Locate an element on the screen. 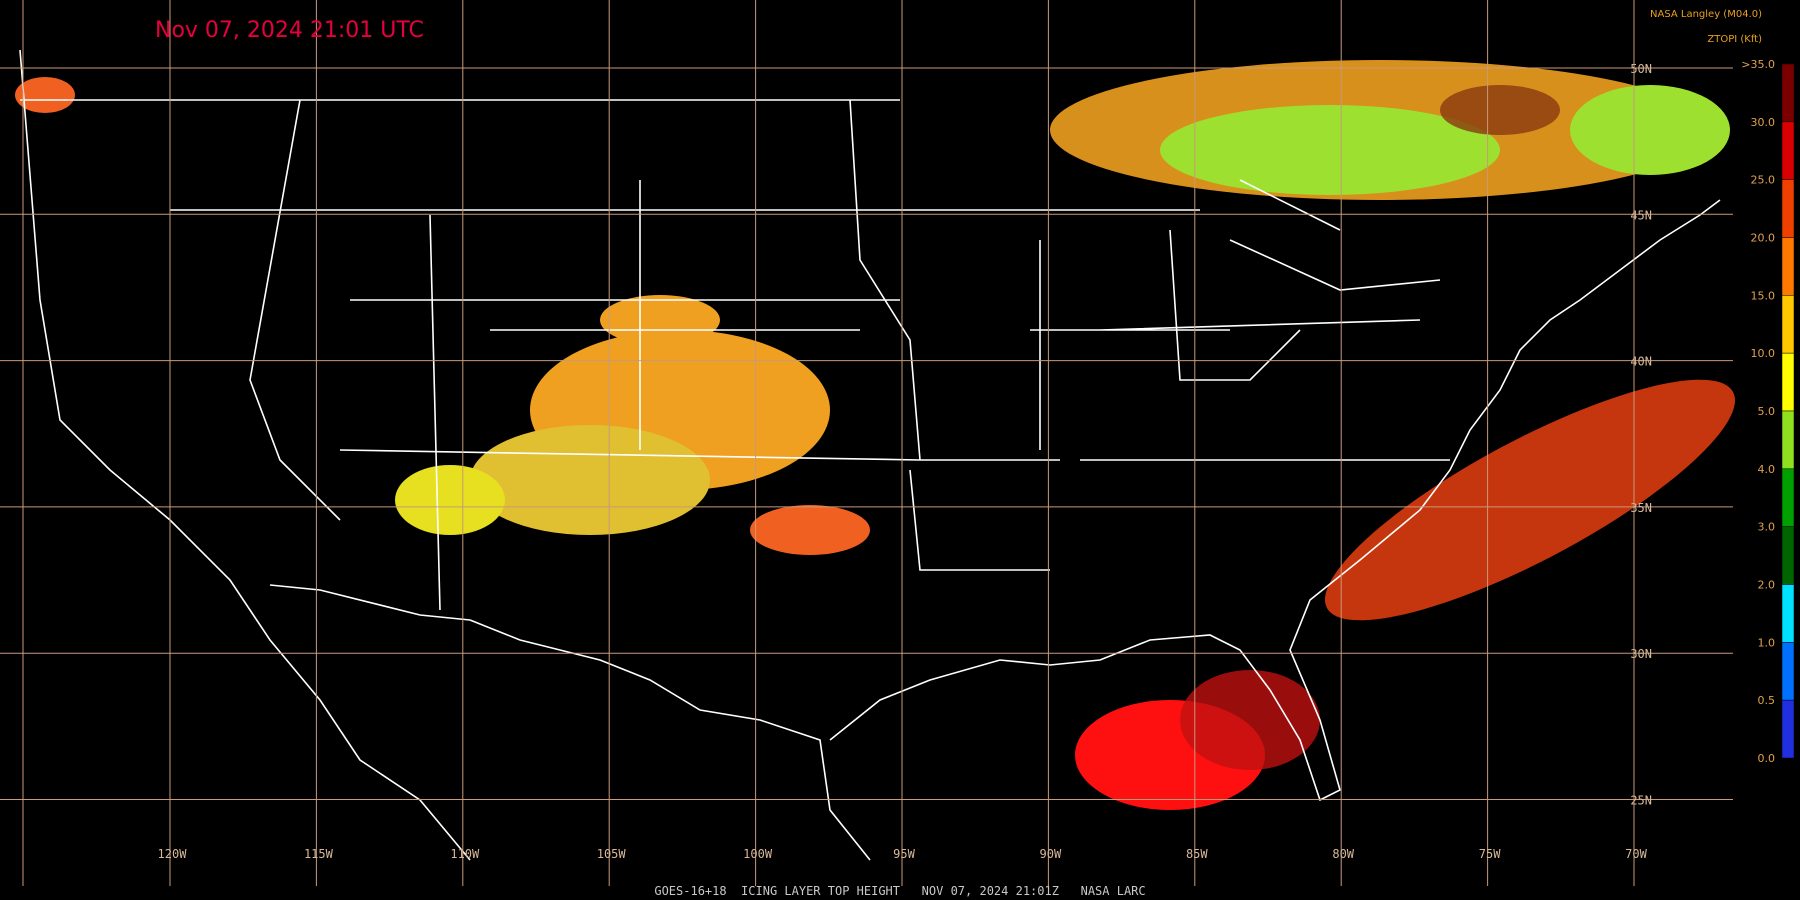 This screenshot has width=1800, height=900. longitude-label: 90W is located at coordinates (1051, 854).